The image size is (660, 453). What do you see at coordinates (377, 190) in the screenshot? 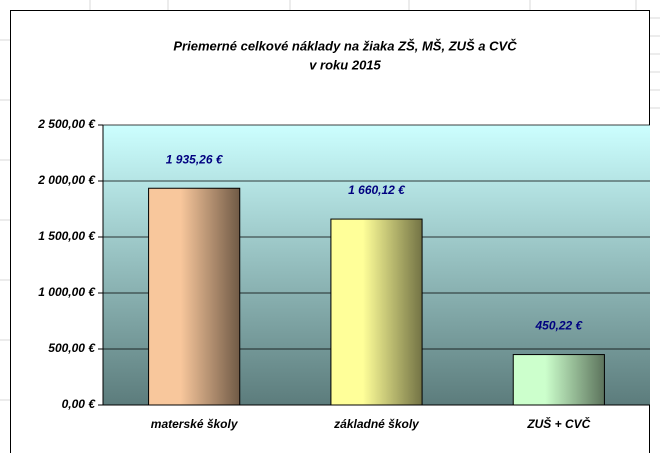
I see `value-label: 1 660,12 €` at bounding box center [377, 190].